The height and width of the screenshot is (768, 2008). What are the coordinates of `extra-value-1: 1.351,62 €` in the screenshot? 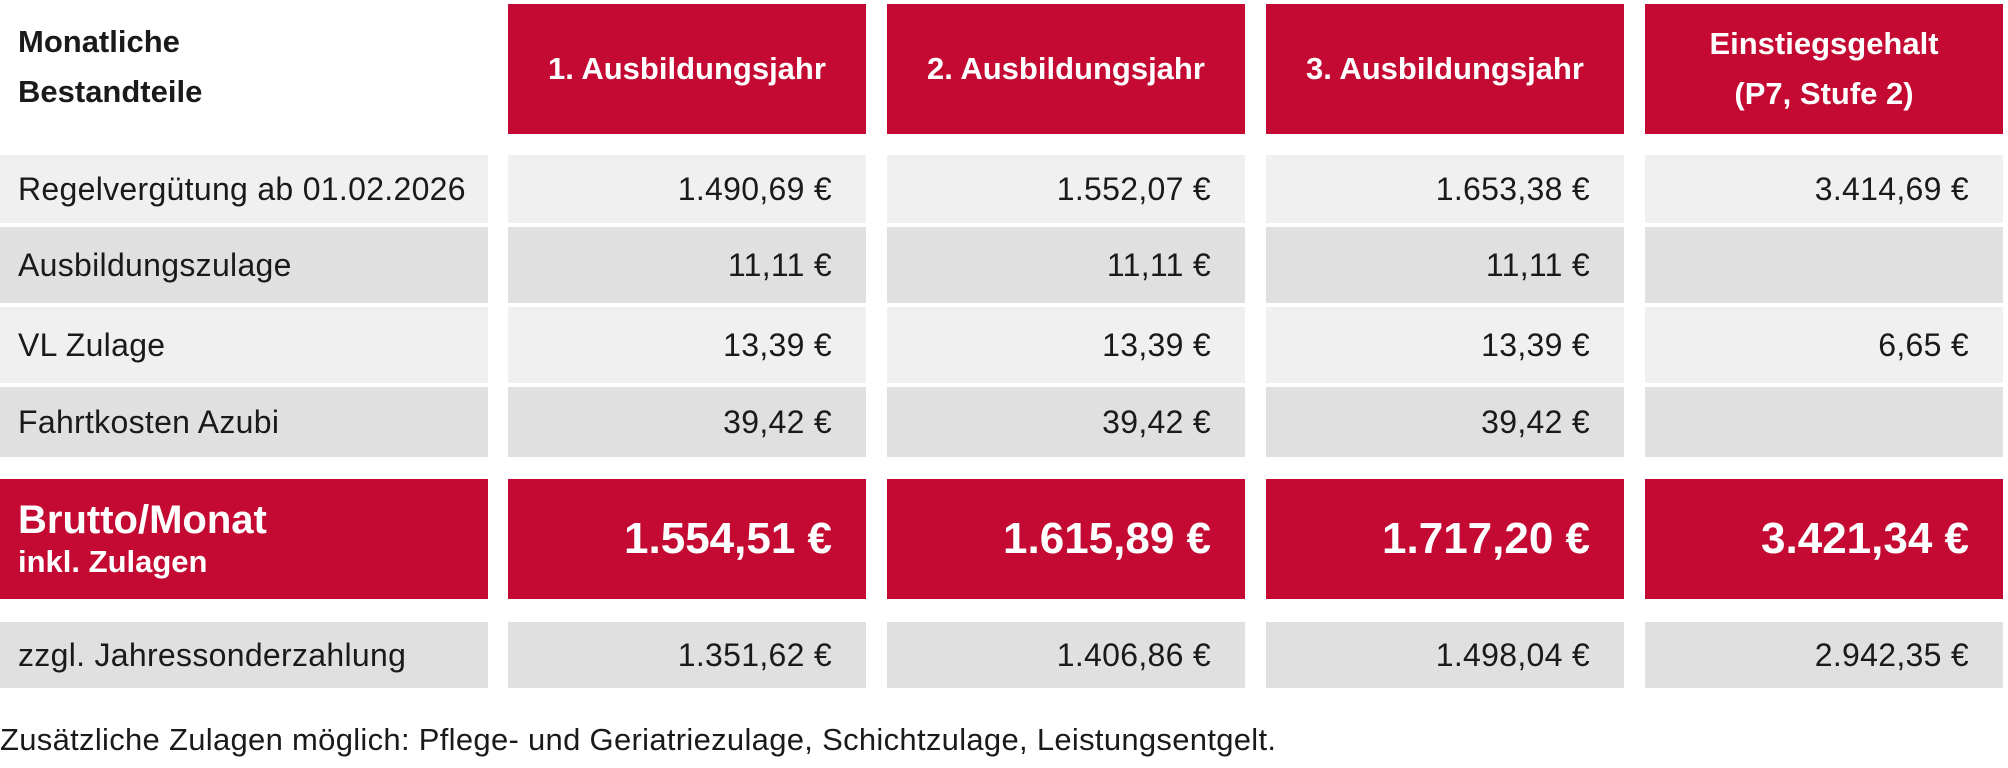 It's located at (687, 655).